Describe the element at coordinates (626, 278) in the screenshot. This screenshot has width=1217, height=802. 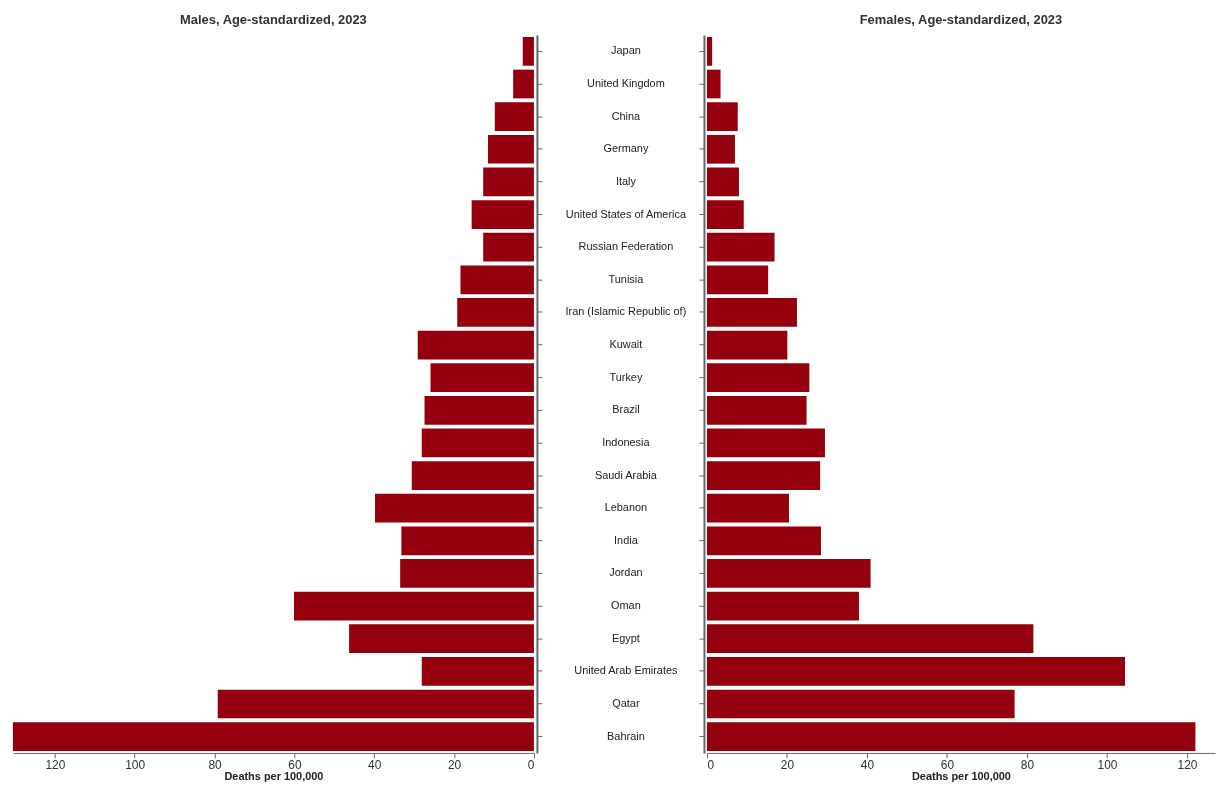
I see `y-tick-label: Tunisia` at that location.